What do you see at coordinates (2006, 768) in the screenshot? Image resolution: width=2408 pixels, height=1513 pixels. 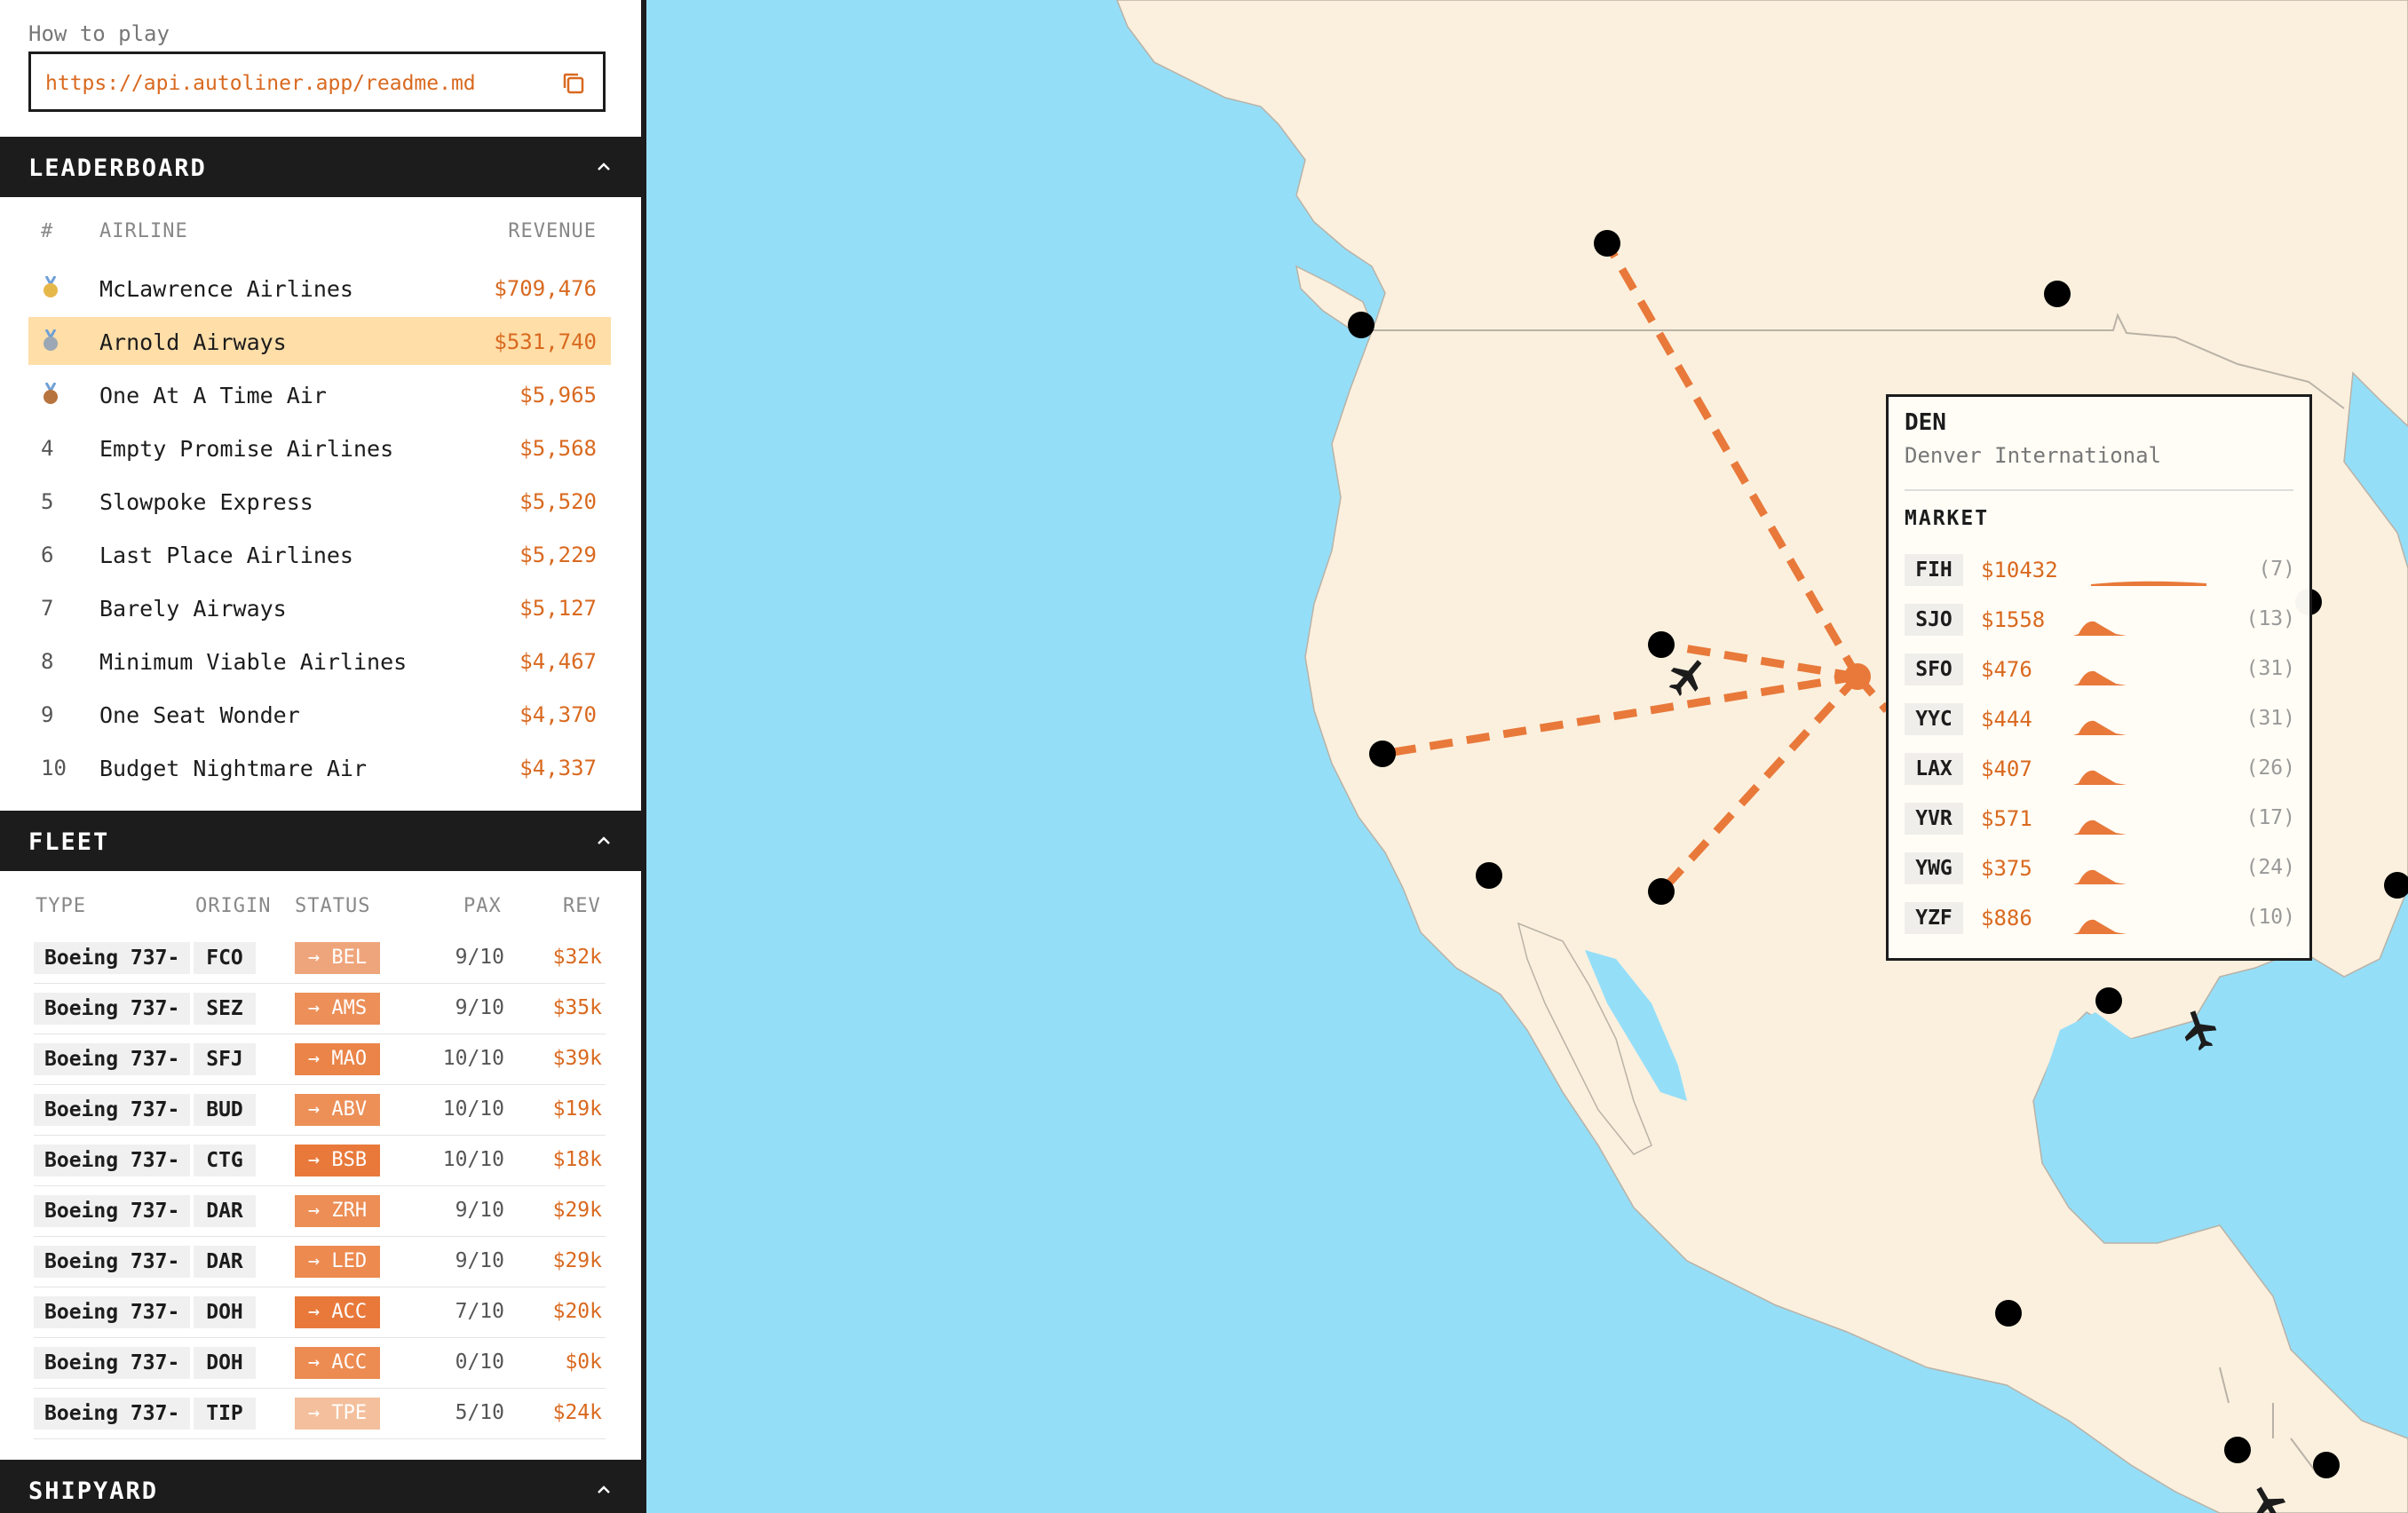 I see `market-price: $407` at bounding box center [2006, 768].